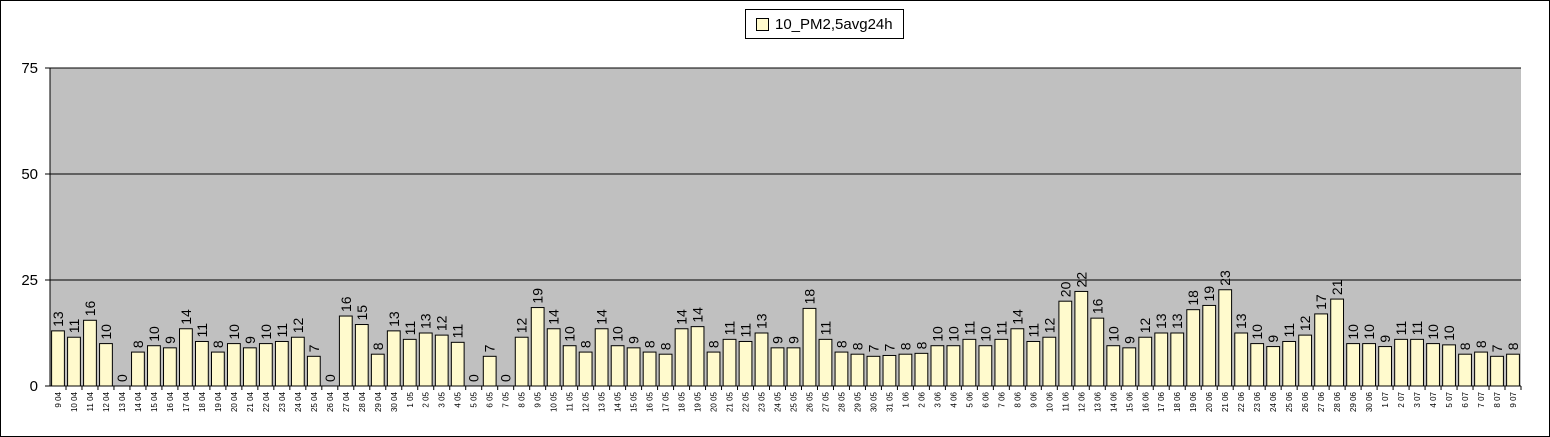 The height and width of the screenshot is (437, 1550). Describe the element at coordinates (1337, 287) in the screenshot. I see `bar-value-label: 21` at that location.